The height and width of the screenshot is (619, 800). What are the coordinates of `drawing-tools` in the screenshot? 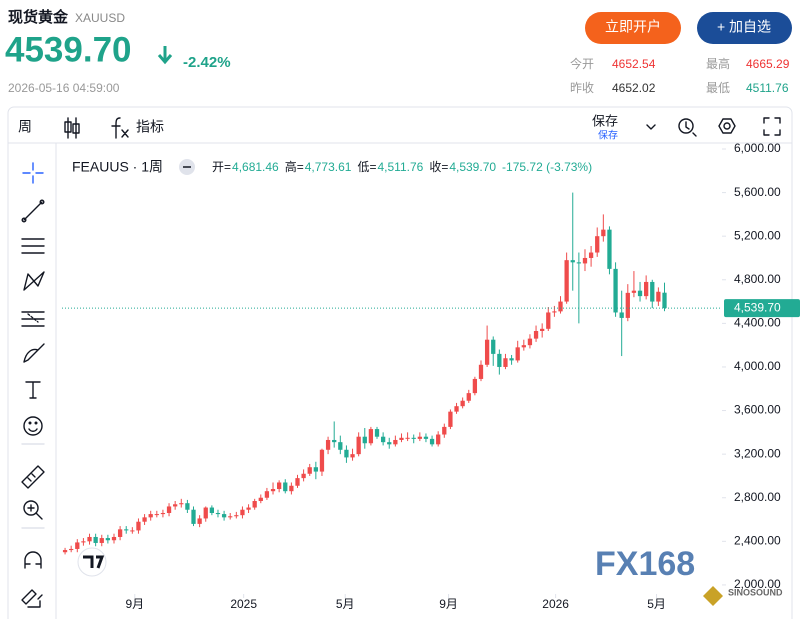 It's located at (33, 385).